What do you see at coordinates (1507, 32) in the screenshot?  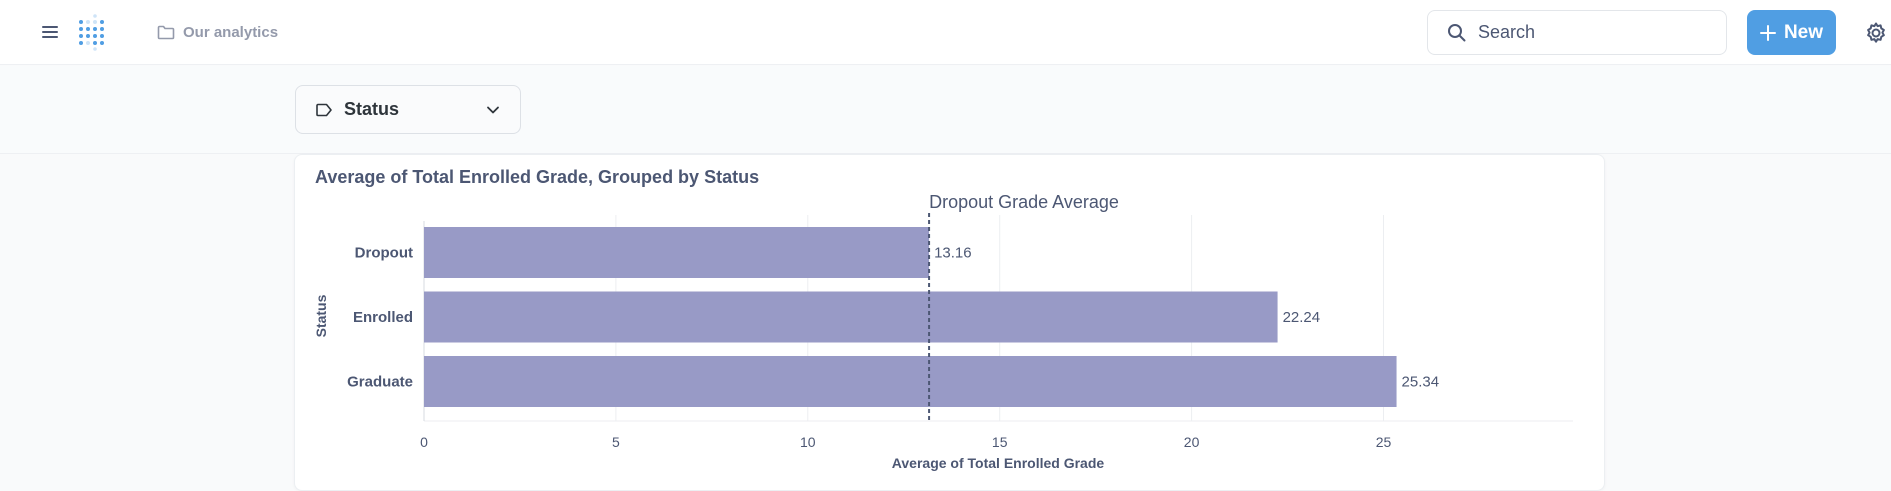 I see `search-placeholder: Search` at bounding box center [1507, 32].